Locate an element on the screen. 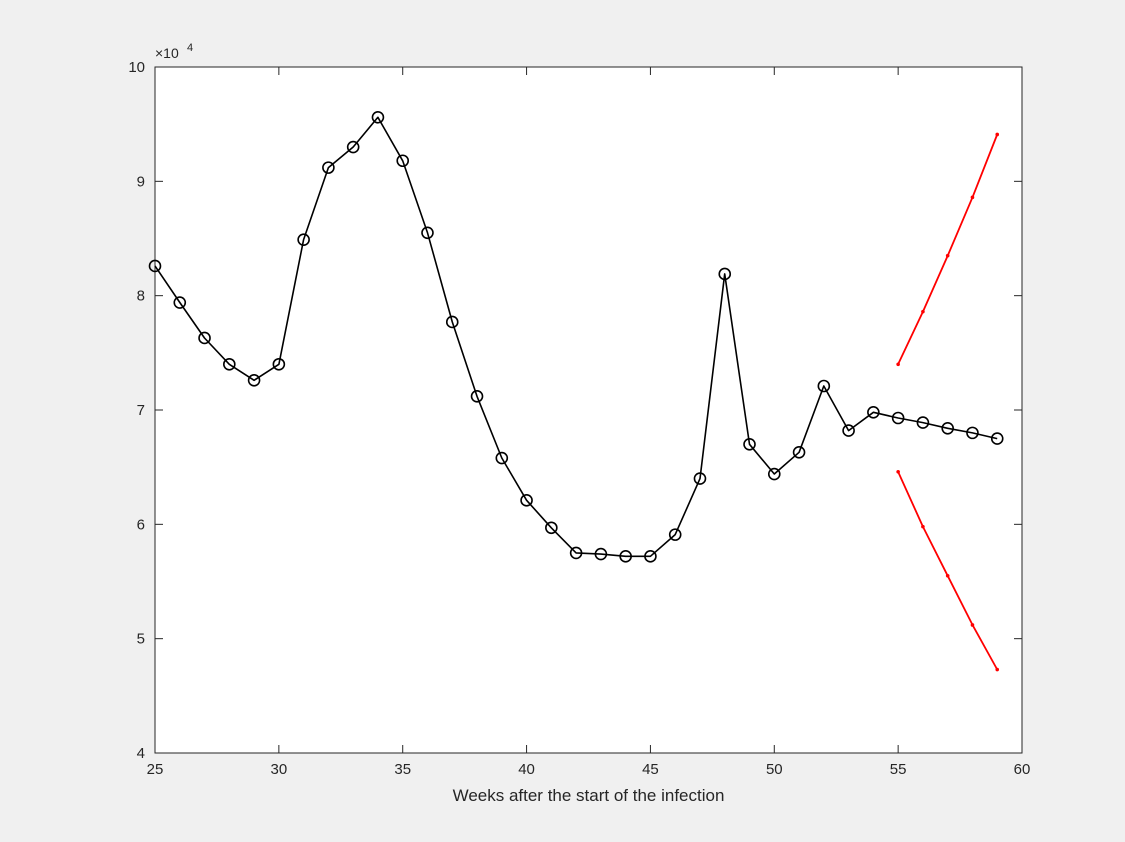  y-tick-label: 9 is located at coordinates (141, 181).